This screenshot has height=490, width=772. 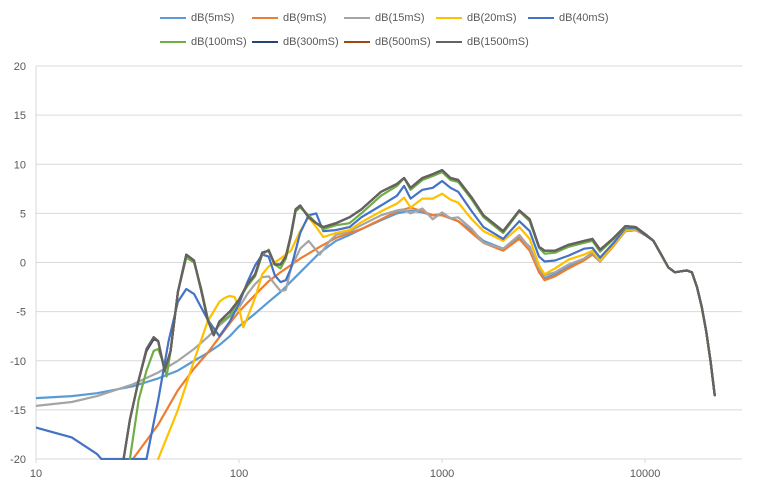 I want to click on legend-item: dB(20mS), so click(x=476, y=18).